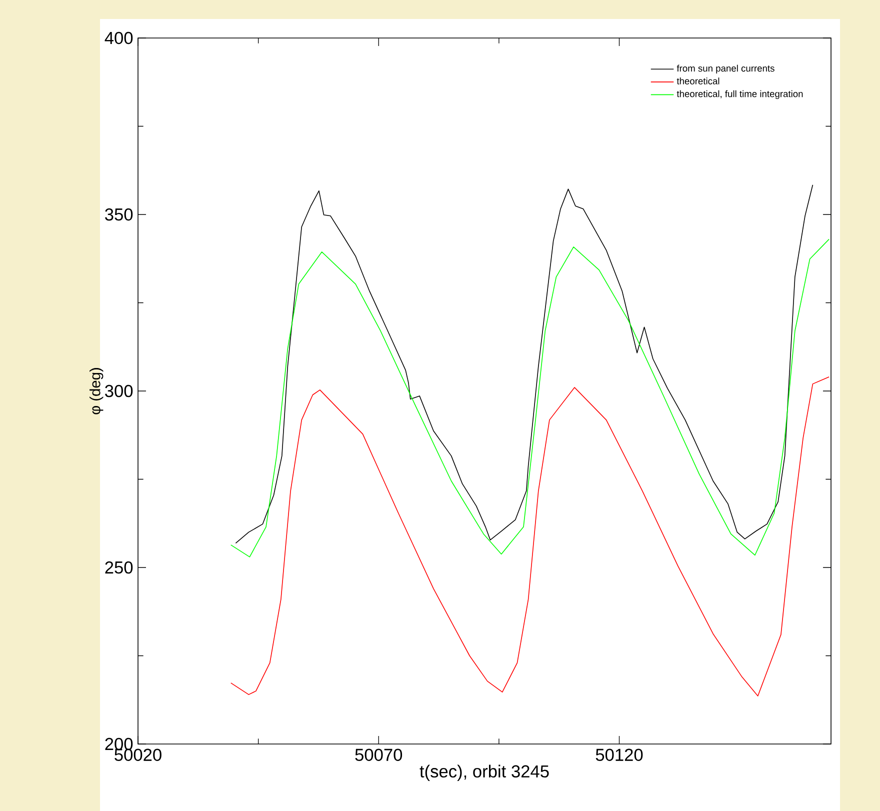  What do you see at coordinates (97, 391) in the screenshot?
I see `y-axis-title: φ (deg)` at bounding box center [97, 391].